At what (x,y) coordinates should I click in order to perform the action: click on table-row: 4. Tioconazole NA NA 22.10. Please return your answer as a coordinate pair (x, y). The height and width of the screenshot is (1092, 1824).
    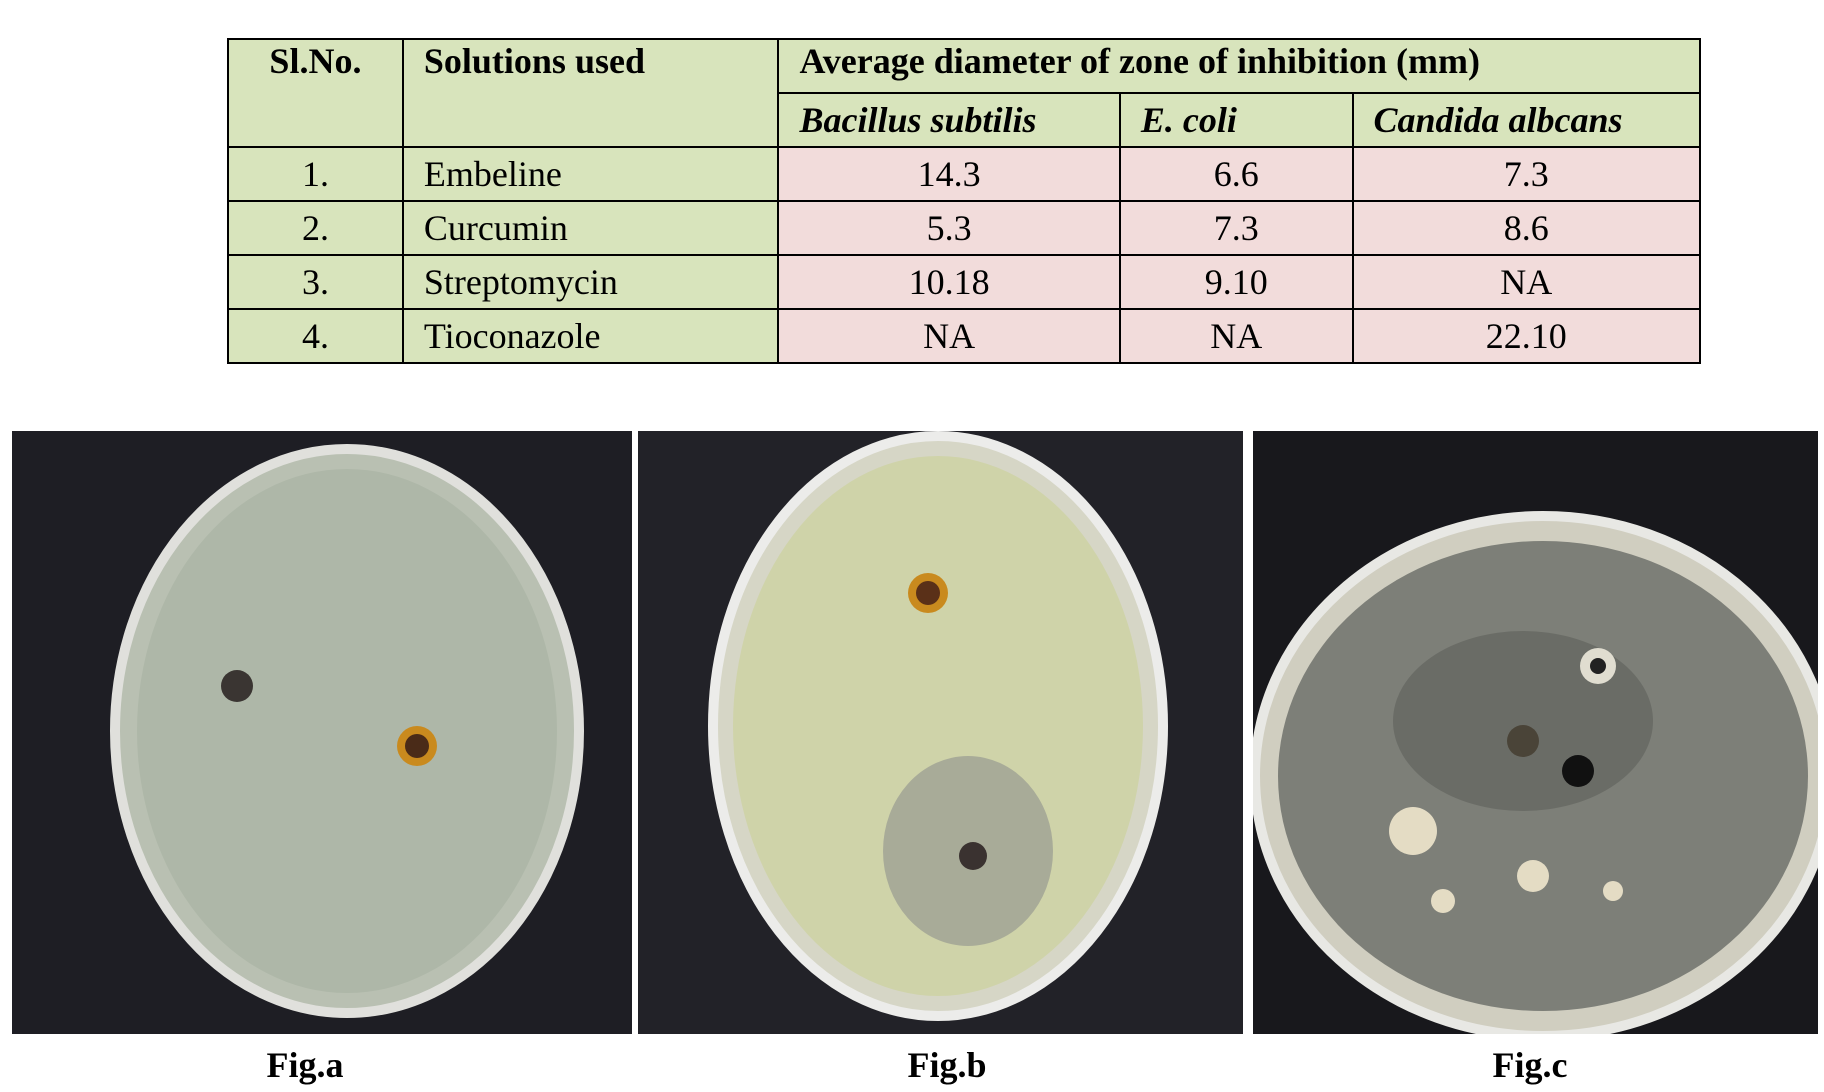
    Looking at the image, I should click on (964, 336).